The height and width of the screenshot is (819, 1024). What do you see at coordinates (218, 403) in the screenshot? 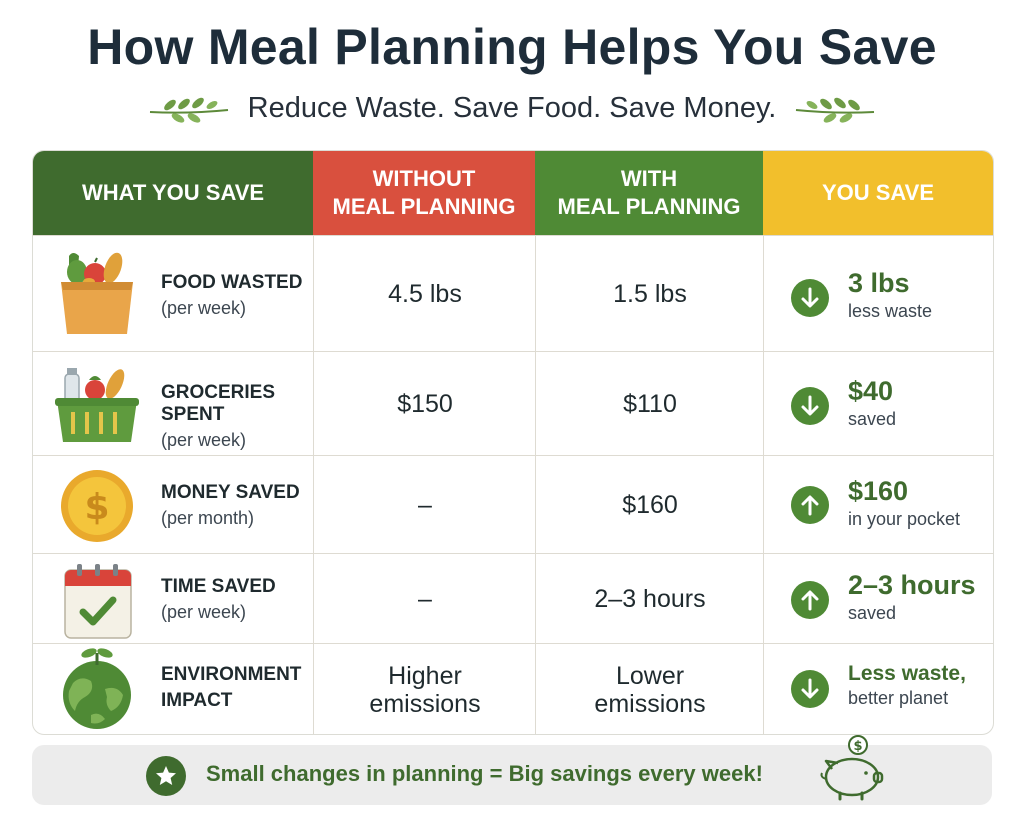
I see `row-label: GROCERIES SPENT` at bounding box center [218, 403].